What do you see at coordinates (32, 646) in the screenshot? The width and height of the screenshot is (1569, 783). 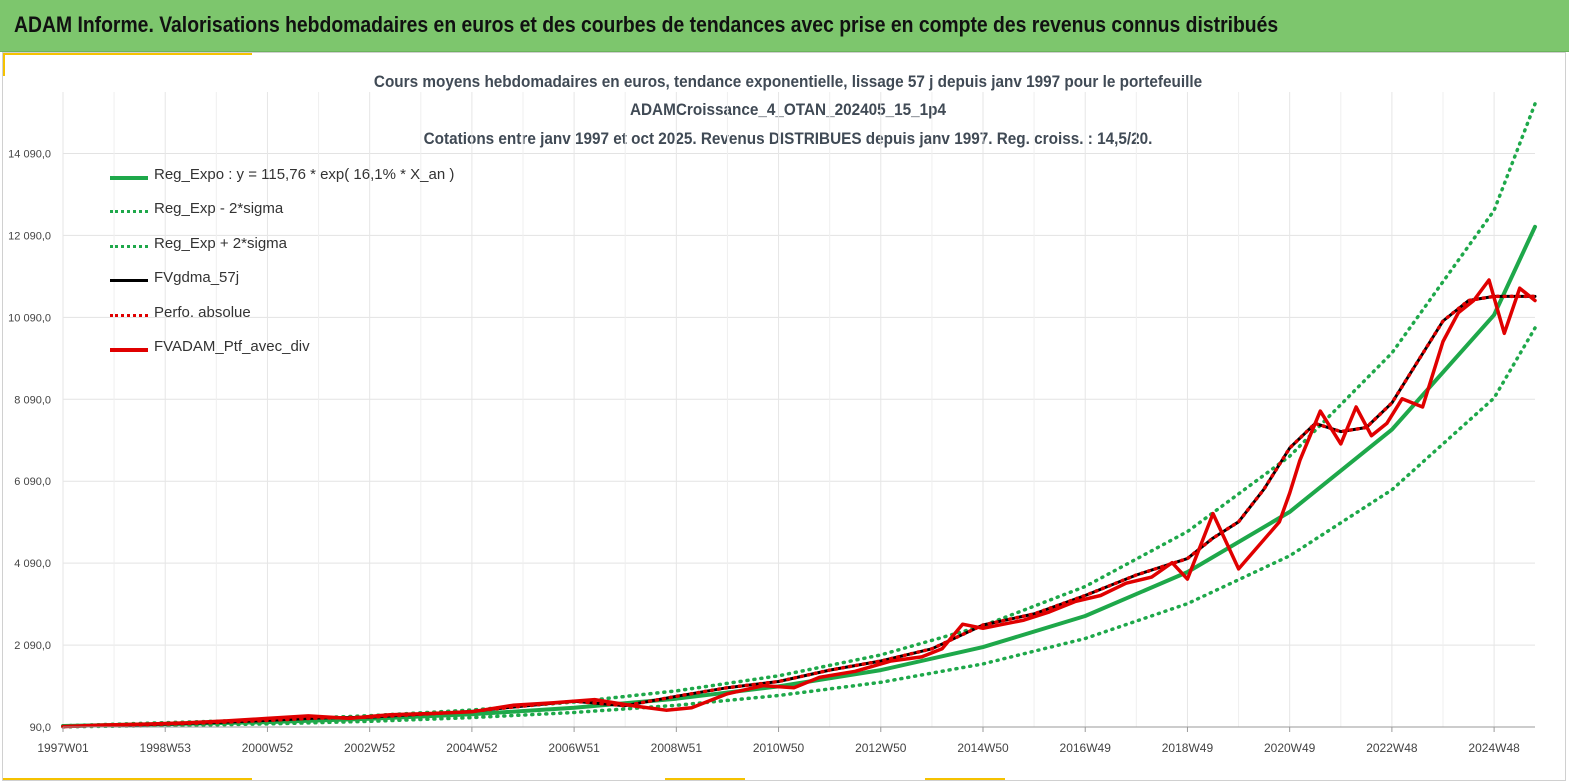 I see `y-tick-label: 2 090,0` at bounding box center [32, 646].